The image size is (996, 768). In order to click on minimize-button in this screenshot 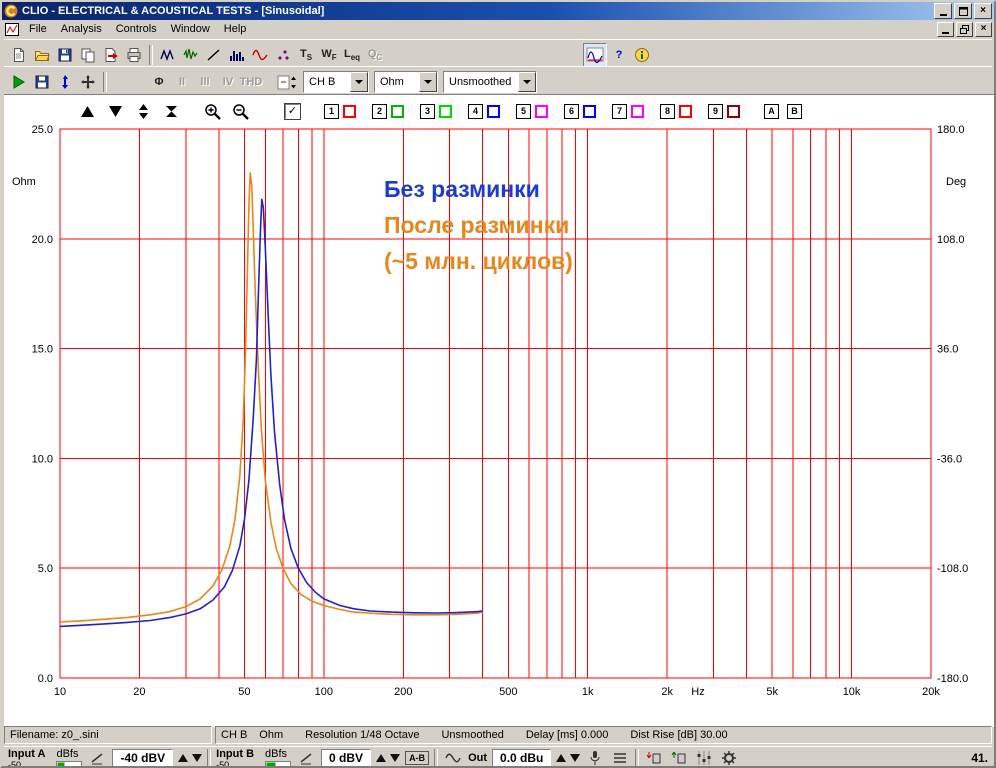, I will do `click(943, 11)`.